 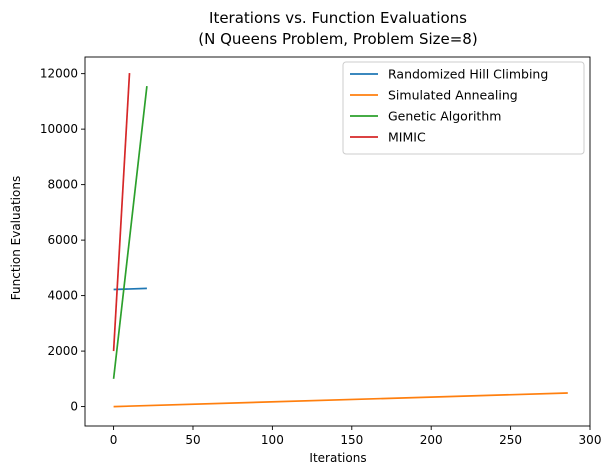 What do you see at coordinates (463, 108) in the screenshot?
I see `legend-box` at bounding box center [463, 108].